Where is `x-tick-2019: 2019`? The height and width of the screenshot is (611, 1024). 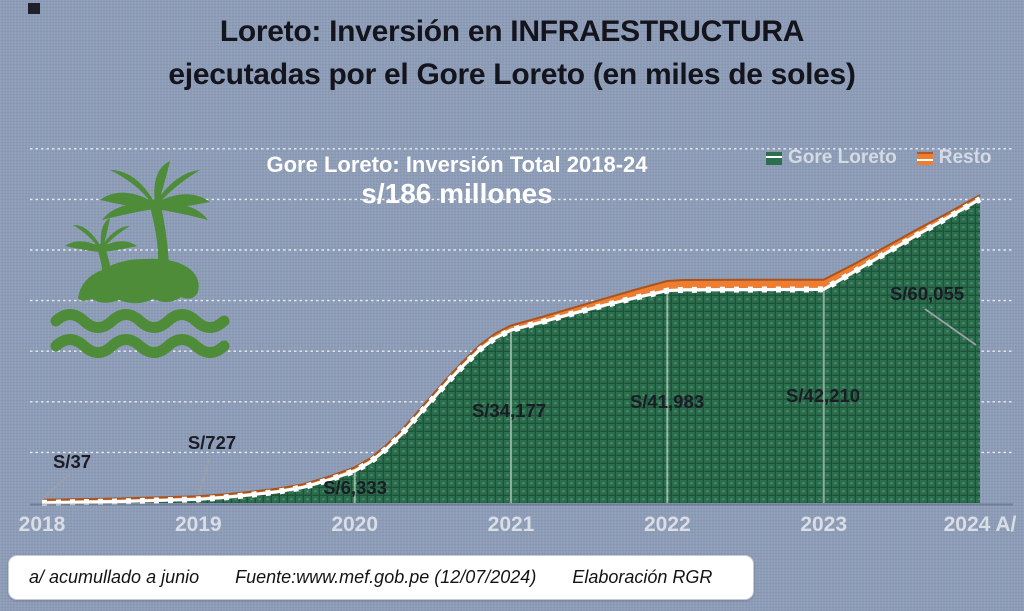 x-tick-2019: 2019 is located at coordinates (198, 524).